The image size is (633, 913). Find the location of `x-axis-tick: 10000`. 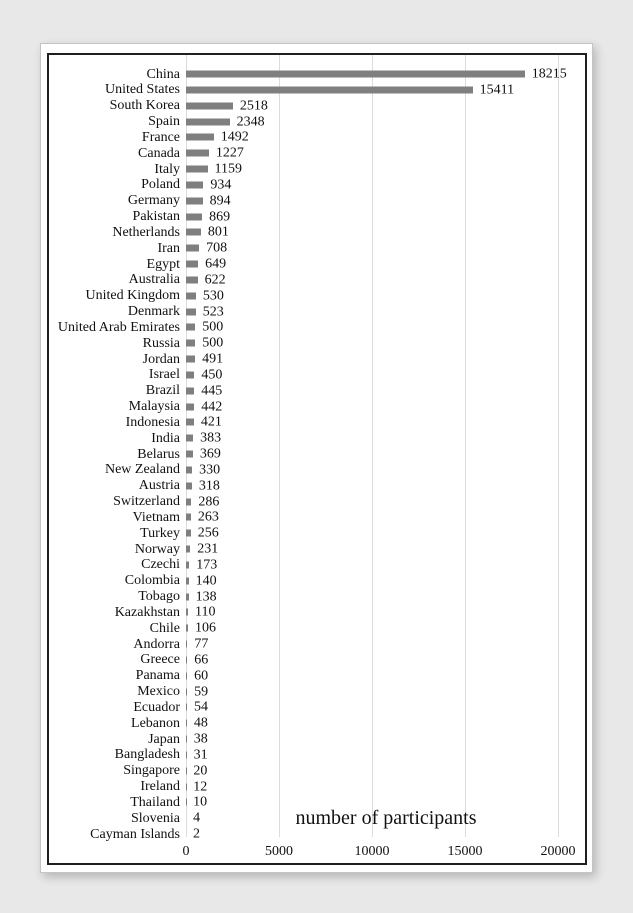

x-axis-tick: 10000 is located at coordinates (372, 851).